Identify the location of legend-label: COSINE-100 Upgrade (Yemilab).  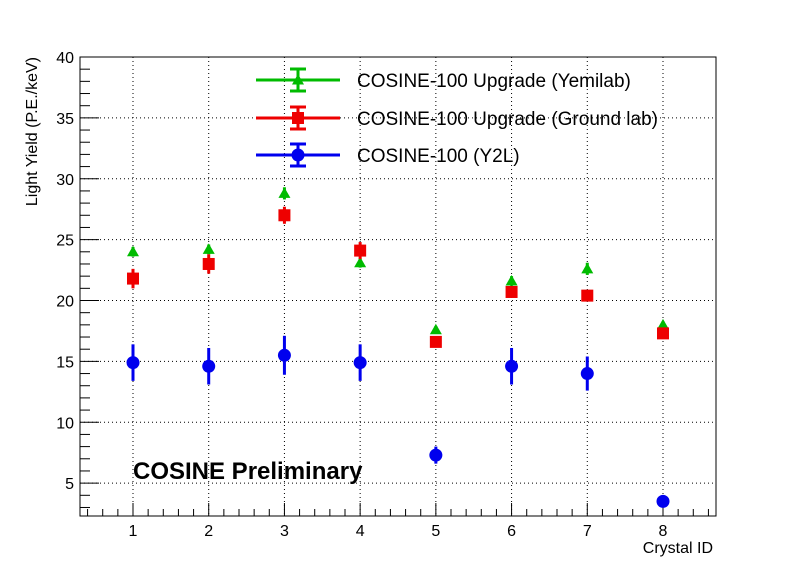
(494, 81).